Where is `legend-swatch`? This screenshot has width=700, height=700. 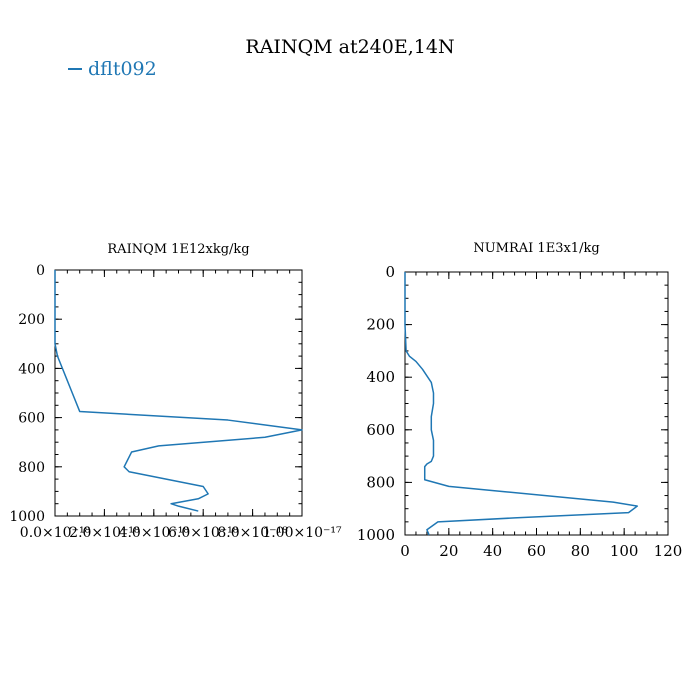 legend-swatch is located at coordinates (75, 69).